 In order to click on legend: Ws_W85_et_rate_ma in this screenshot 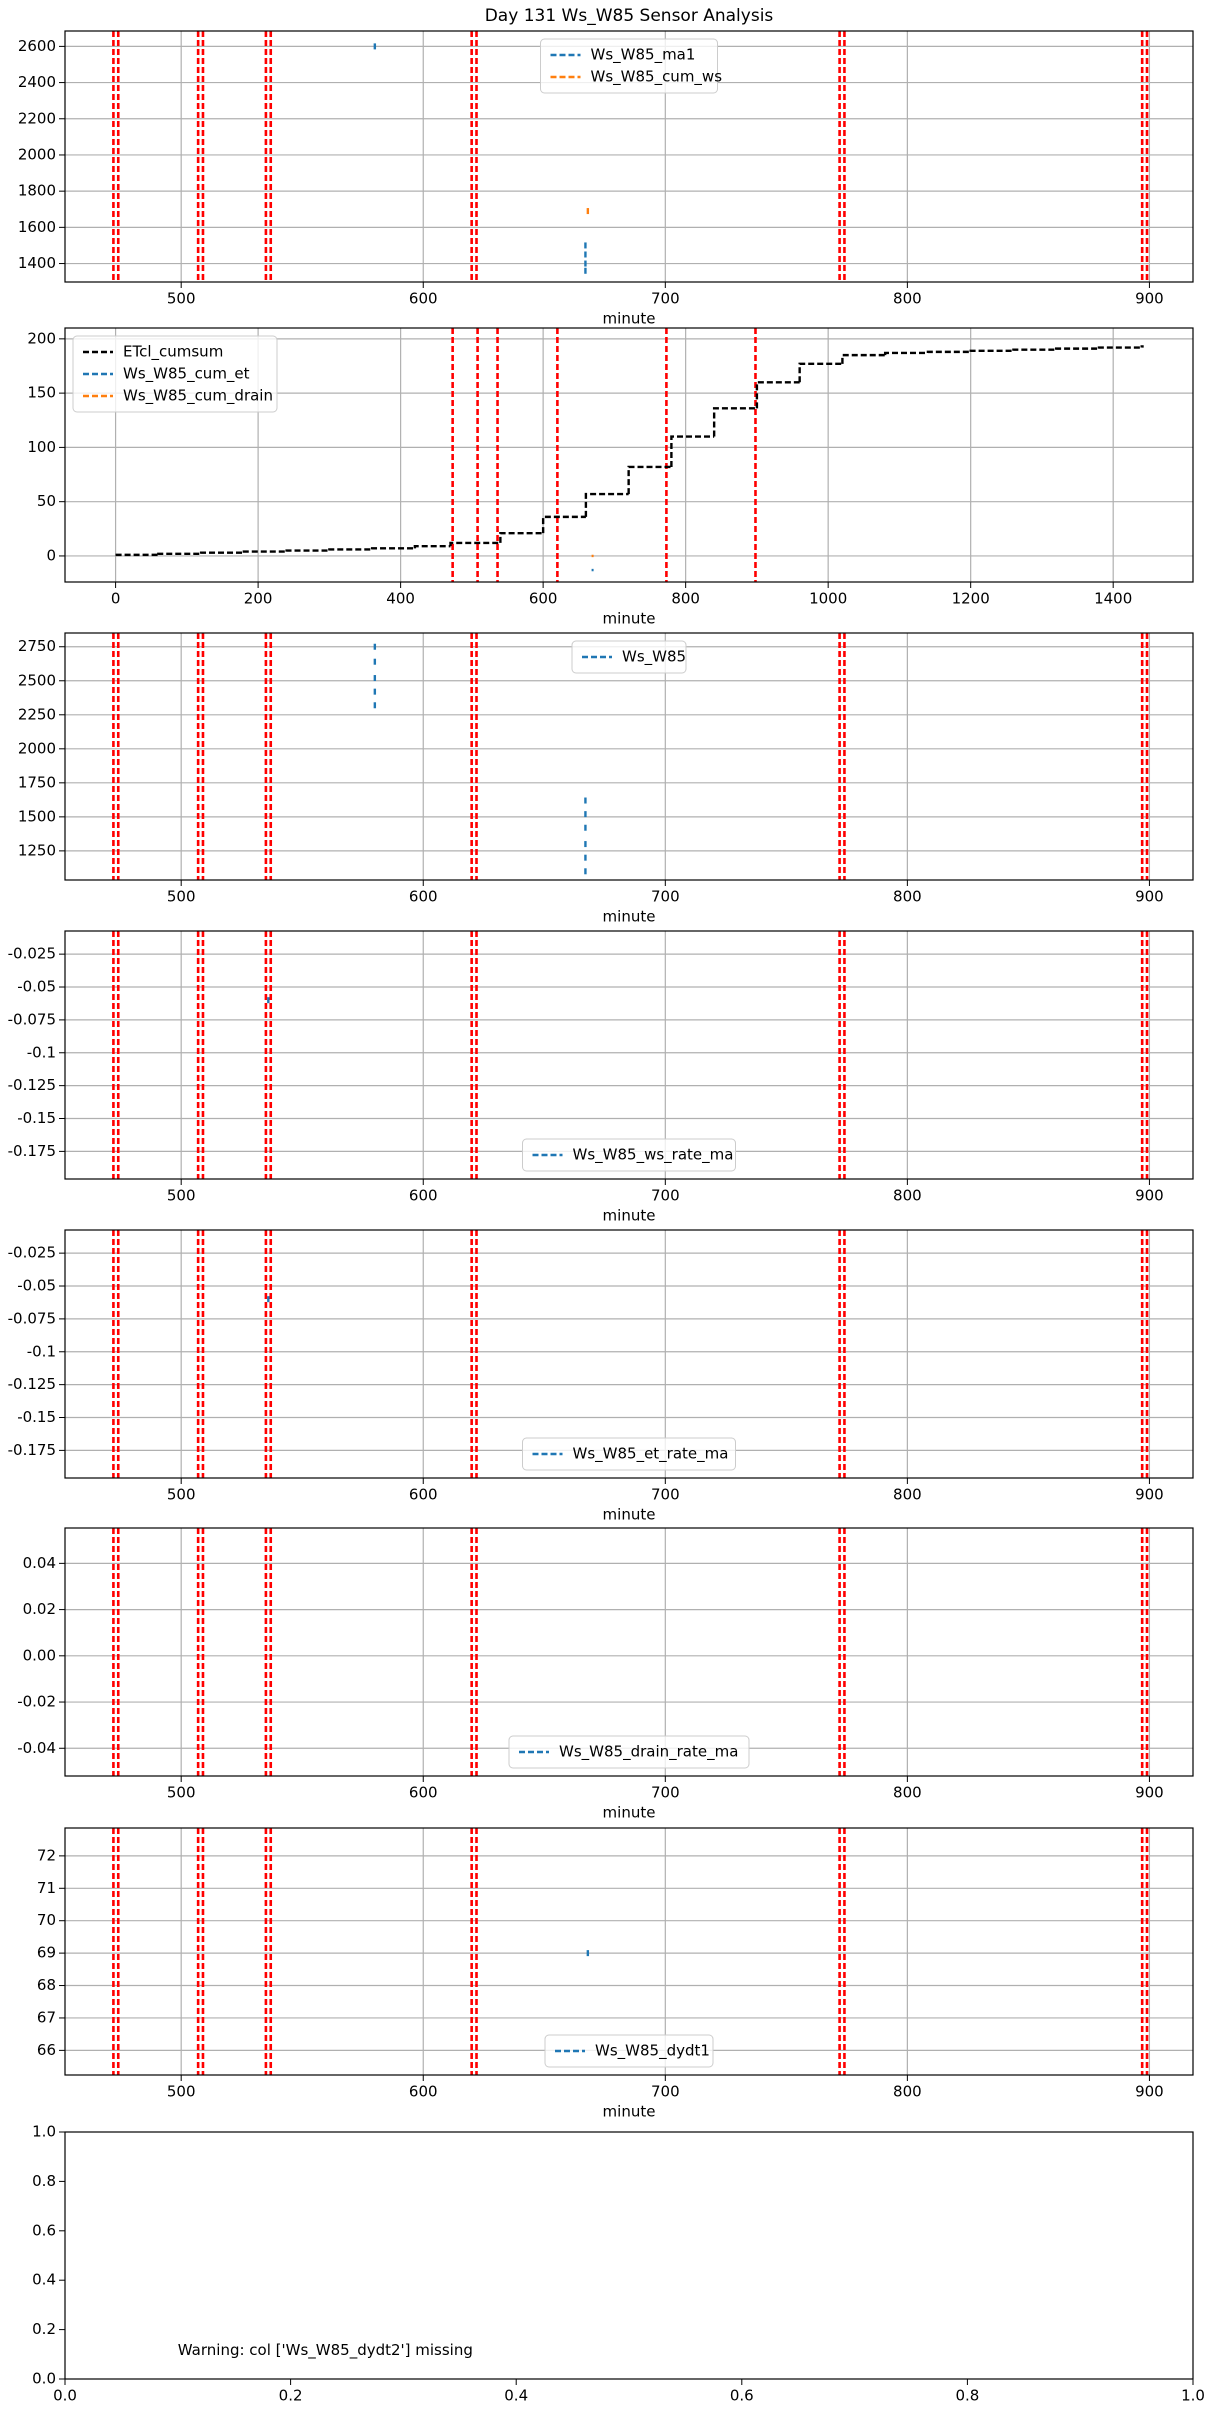, I will do `click(629, 1454)`.